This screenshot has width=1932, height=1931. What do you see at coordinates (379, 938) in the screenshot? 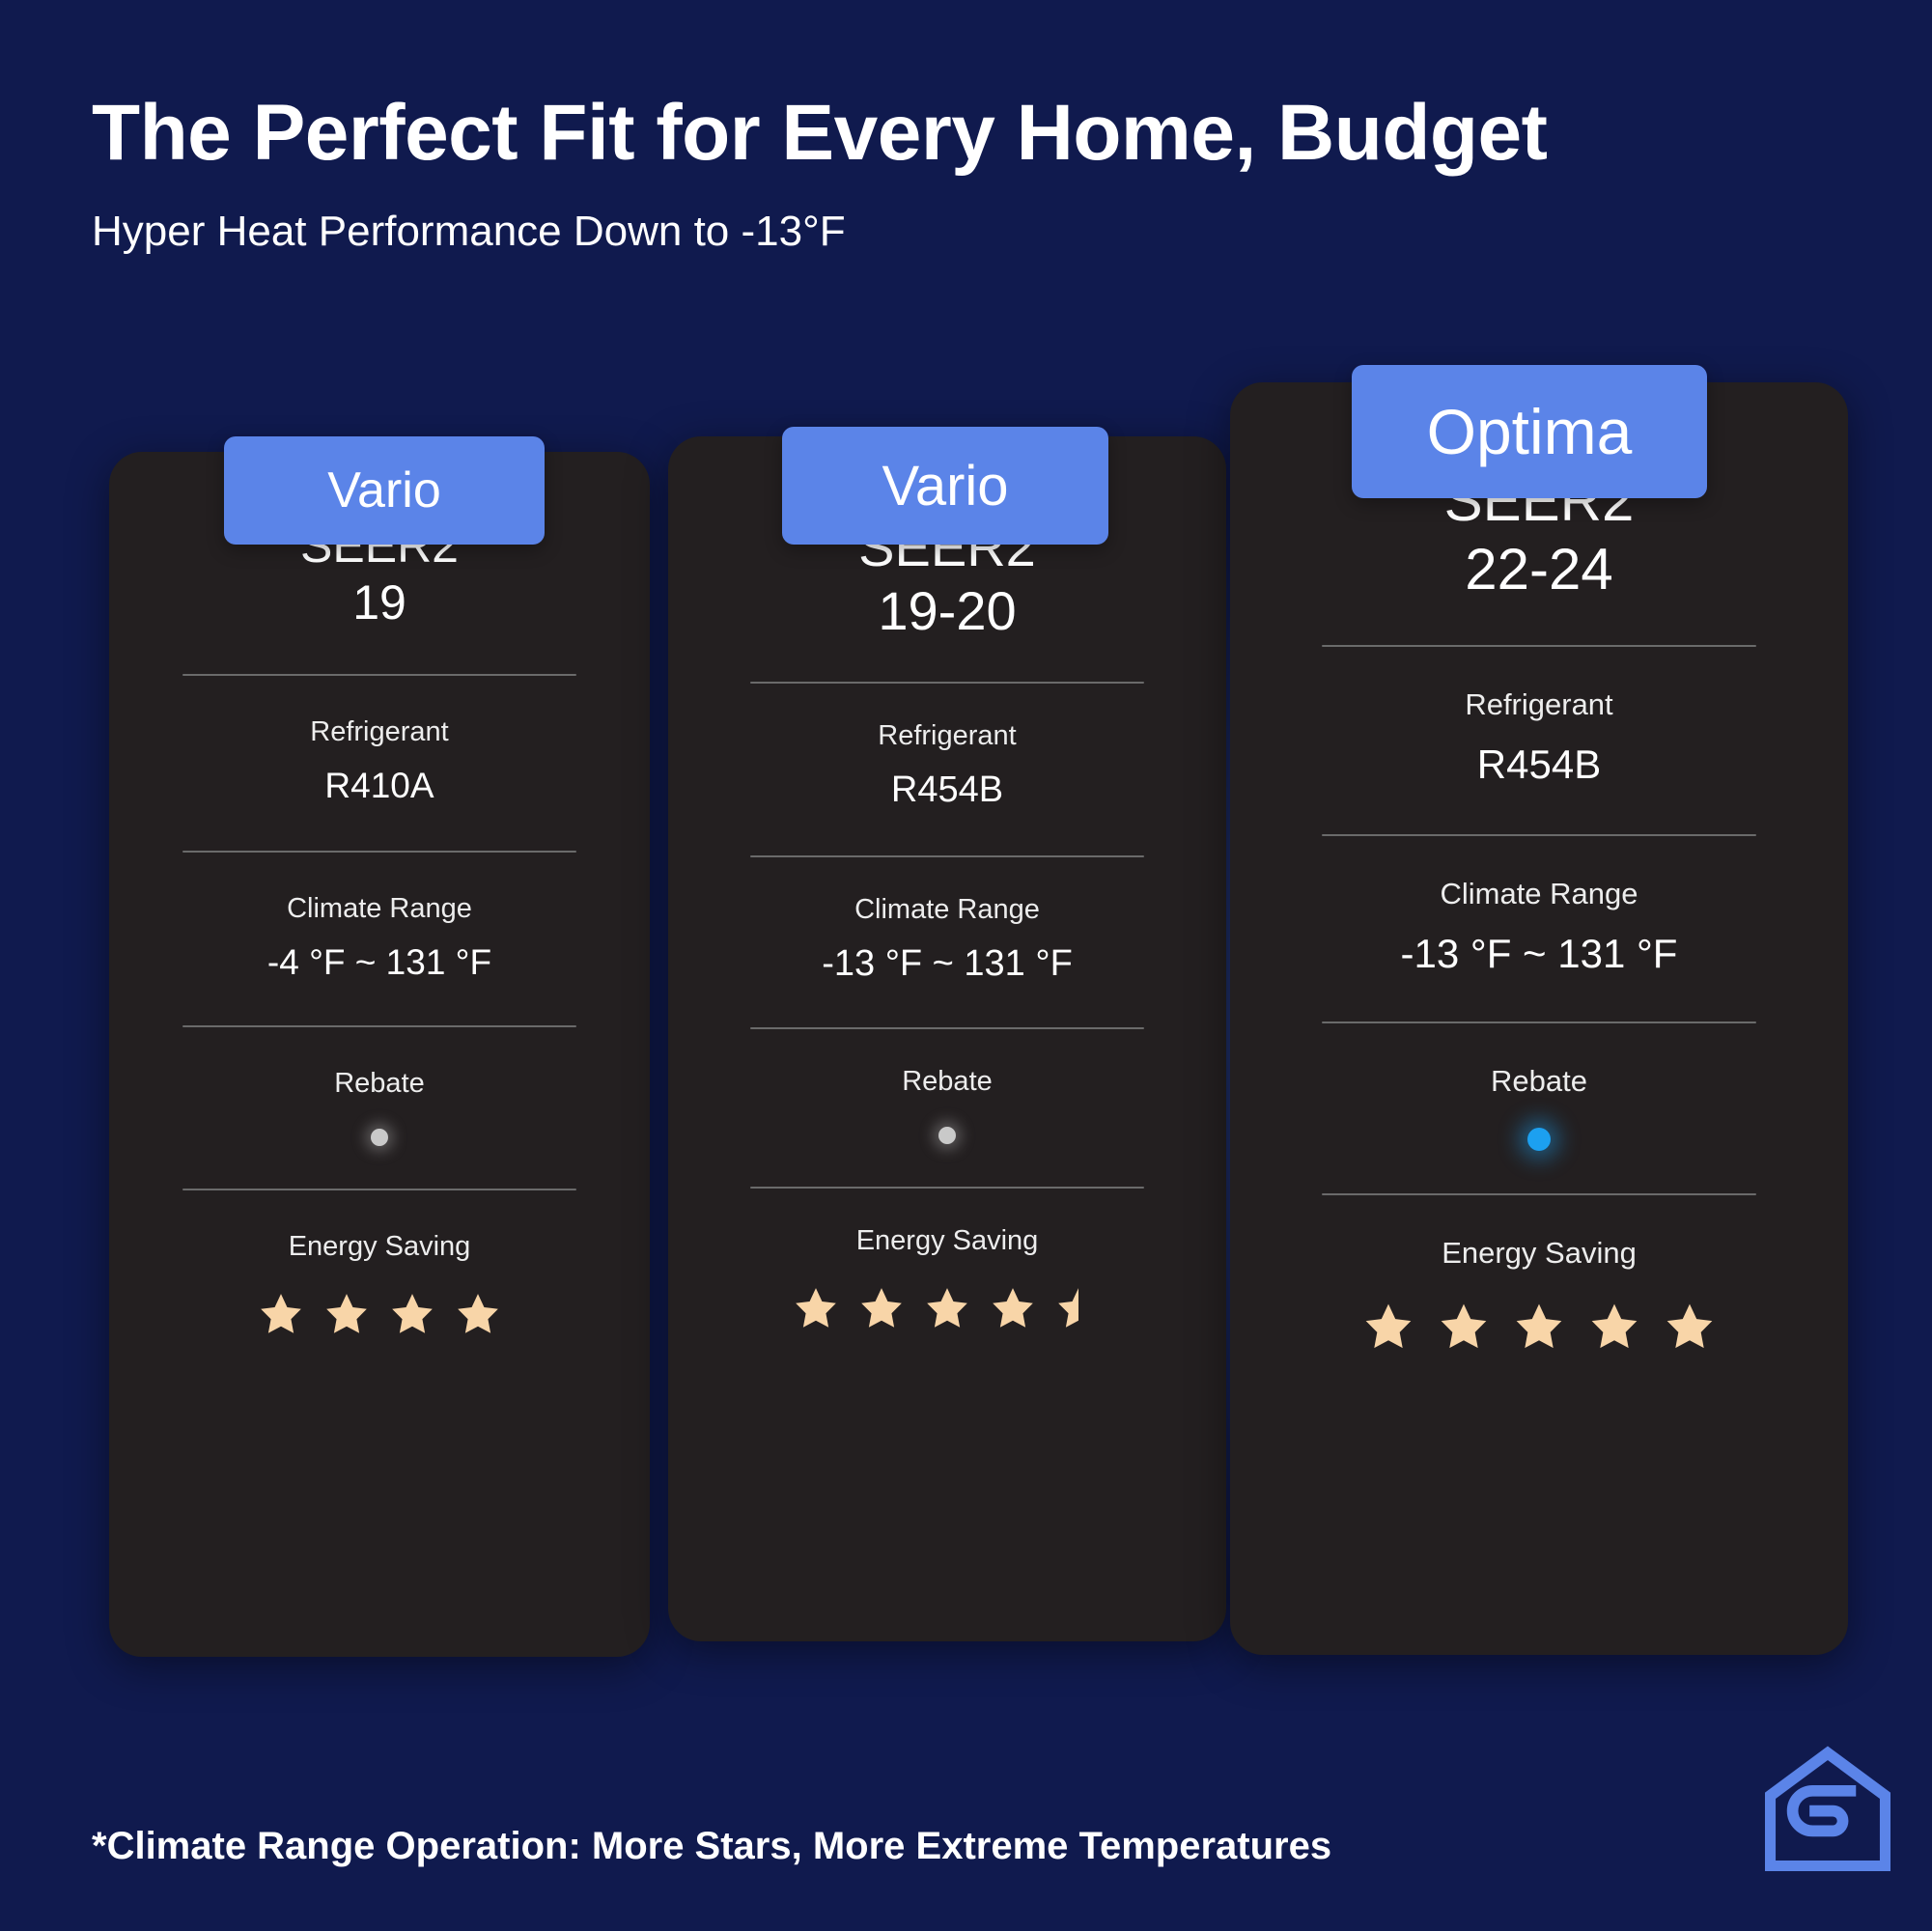
I see `climate-range-row: Climate Range -4 °F ~ 131 °F` at bounding box center [379, 938].